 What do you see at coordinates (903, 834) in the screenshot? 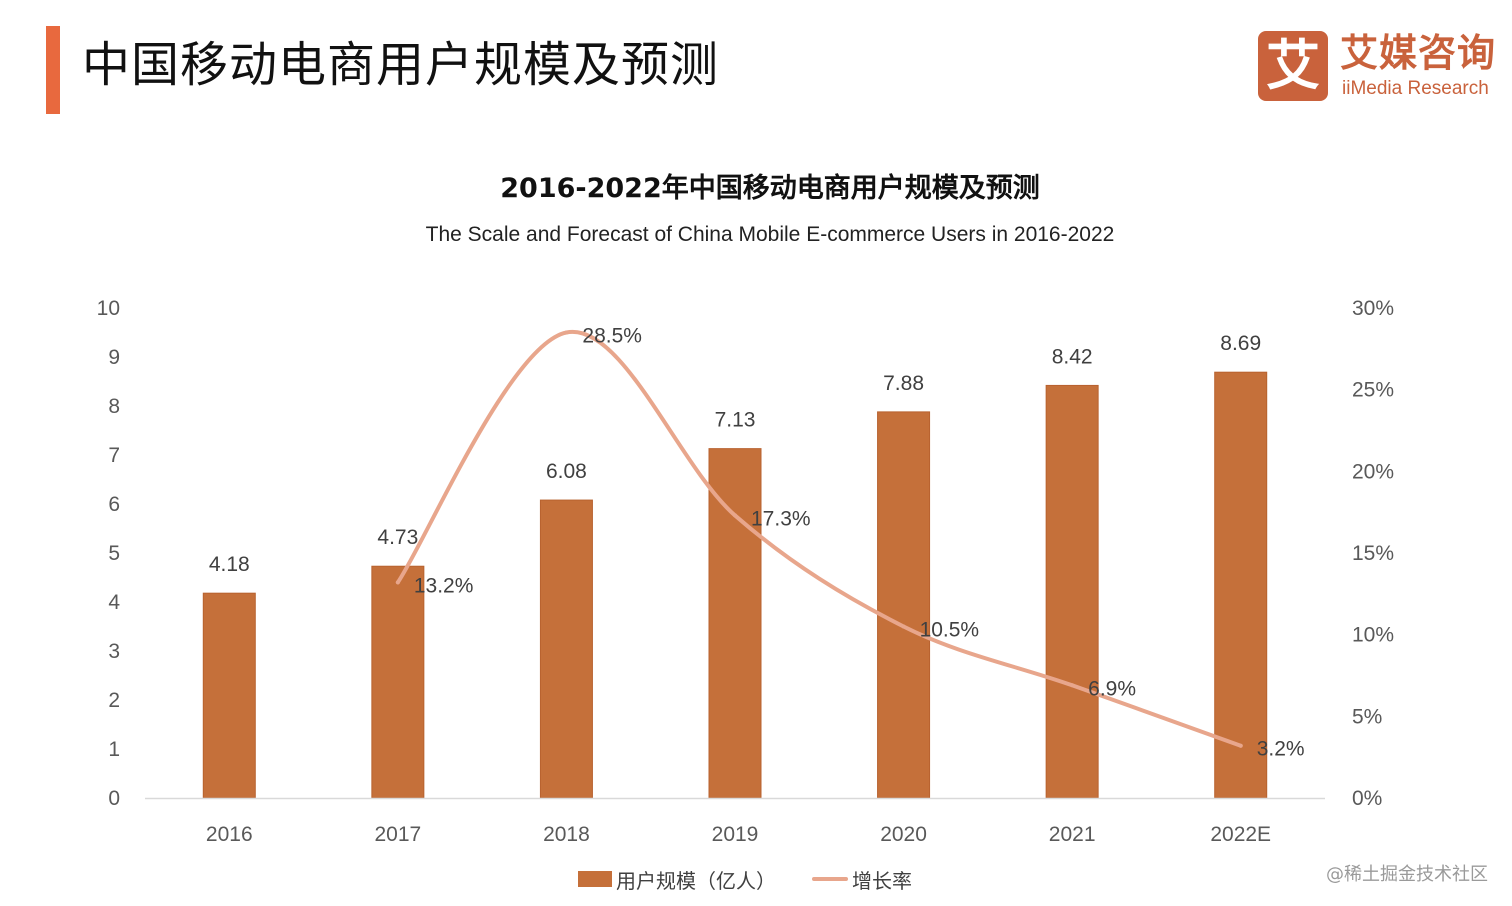
I see `x-tick-label: 2020` at bounding box center [903, 834].